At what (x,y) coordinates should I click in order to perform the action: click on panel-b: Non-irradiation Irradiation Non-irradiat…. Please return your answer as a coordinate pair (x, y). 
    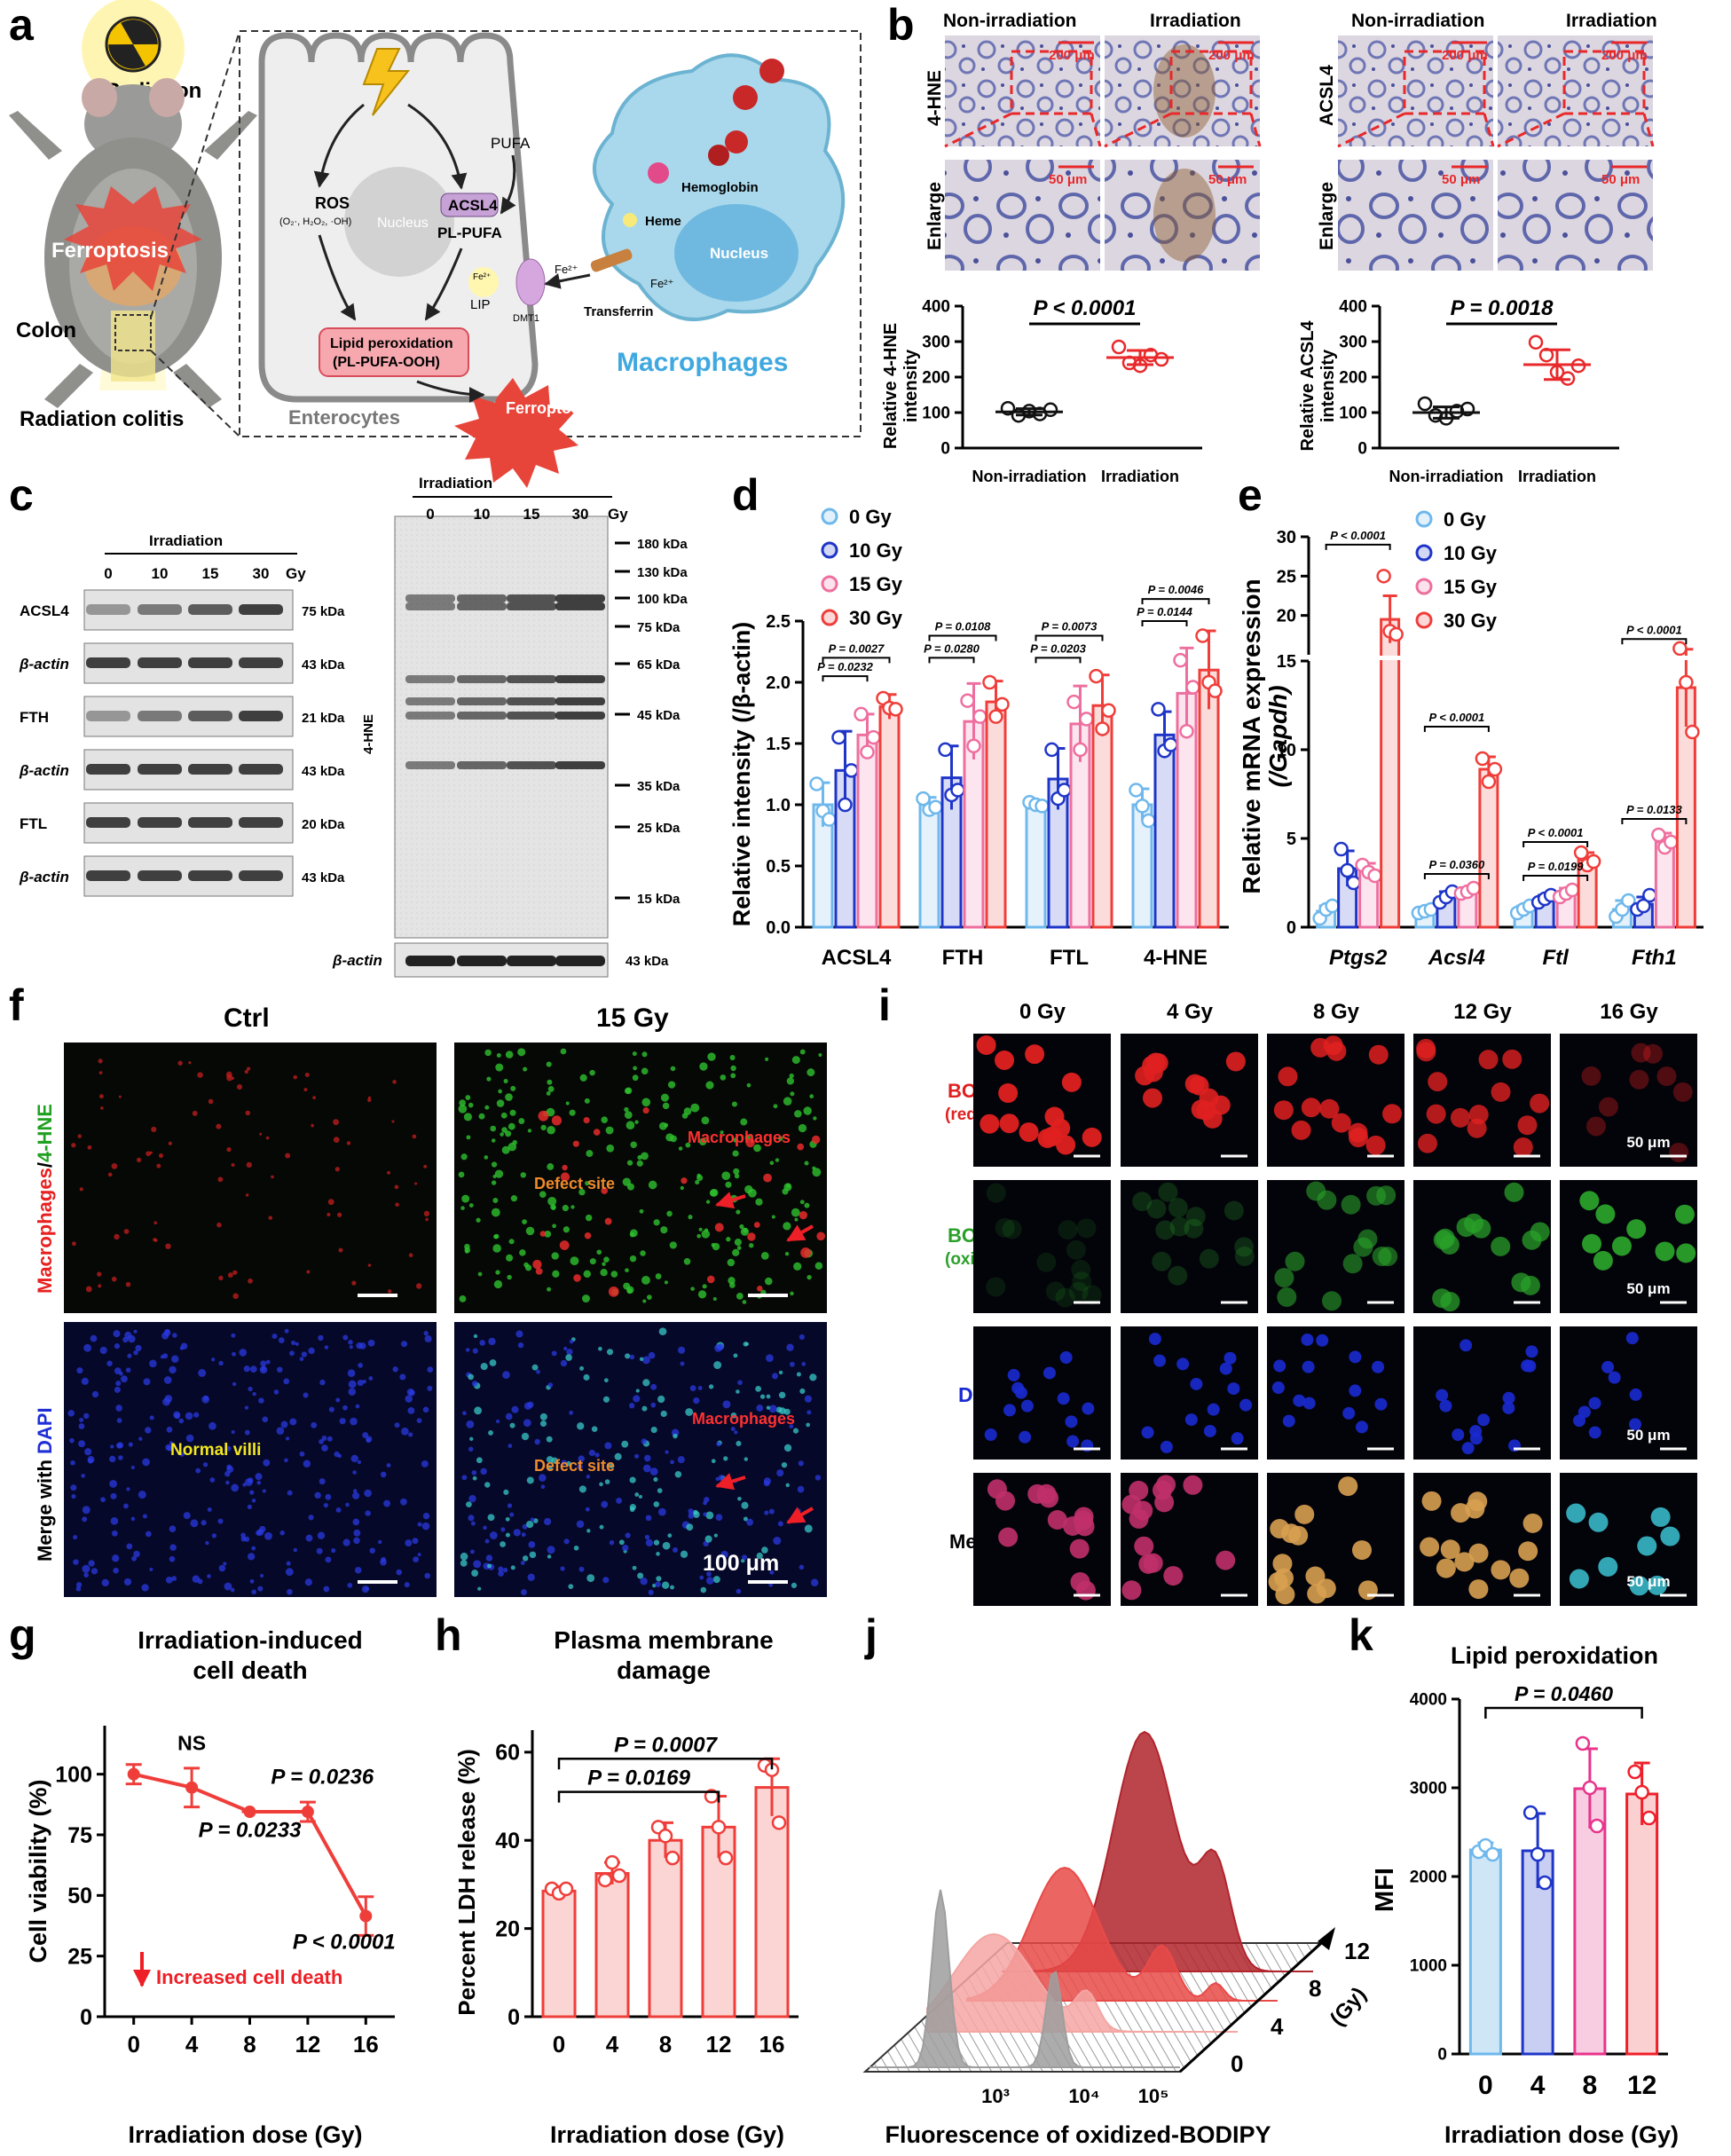
    Looking at the image, I should click on (1291, 141).